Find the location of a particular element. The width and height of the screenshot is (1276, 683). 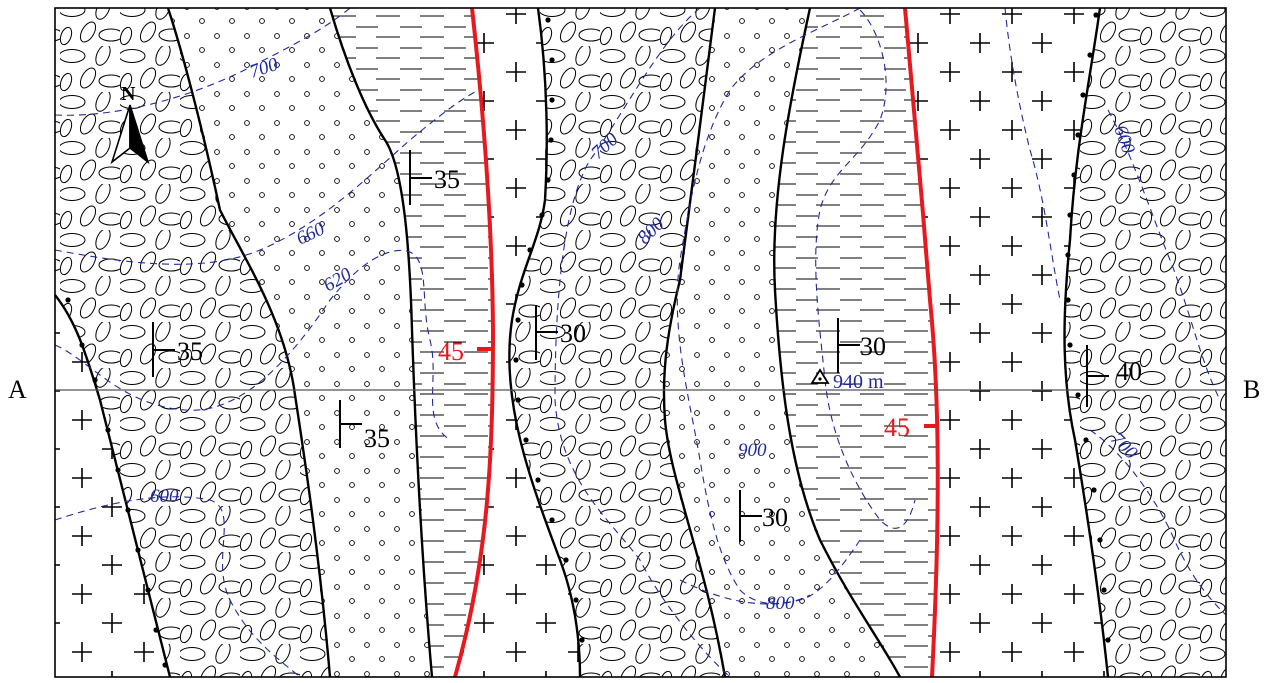

unit-dash-west is located at coordinates (411, 342).